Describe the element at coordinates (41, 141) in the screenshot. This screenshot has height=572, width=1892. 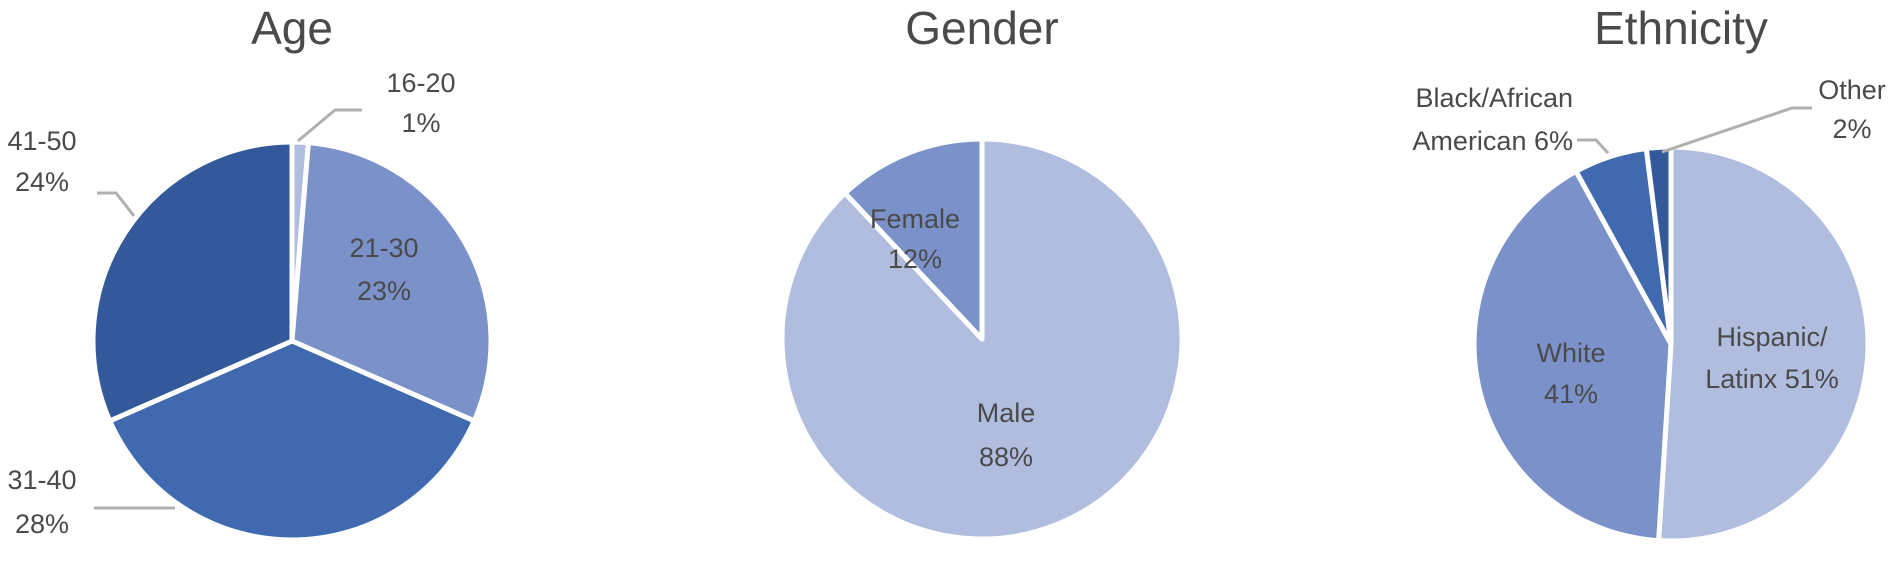
I see `data-label-41-50-category: 41-50` at that location.